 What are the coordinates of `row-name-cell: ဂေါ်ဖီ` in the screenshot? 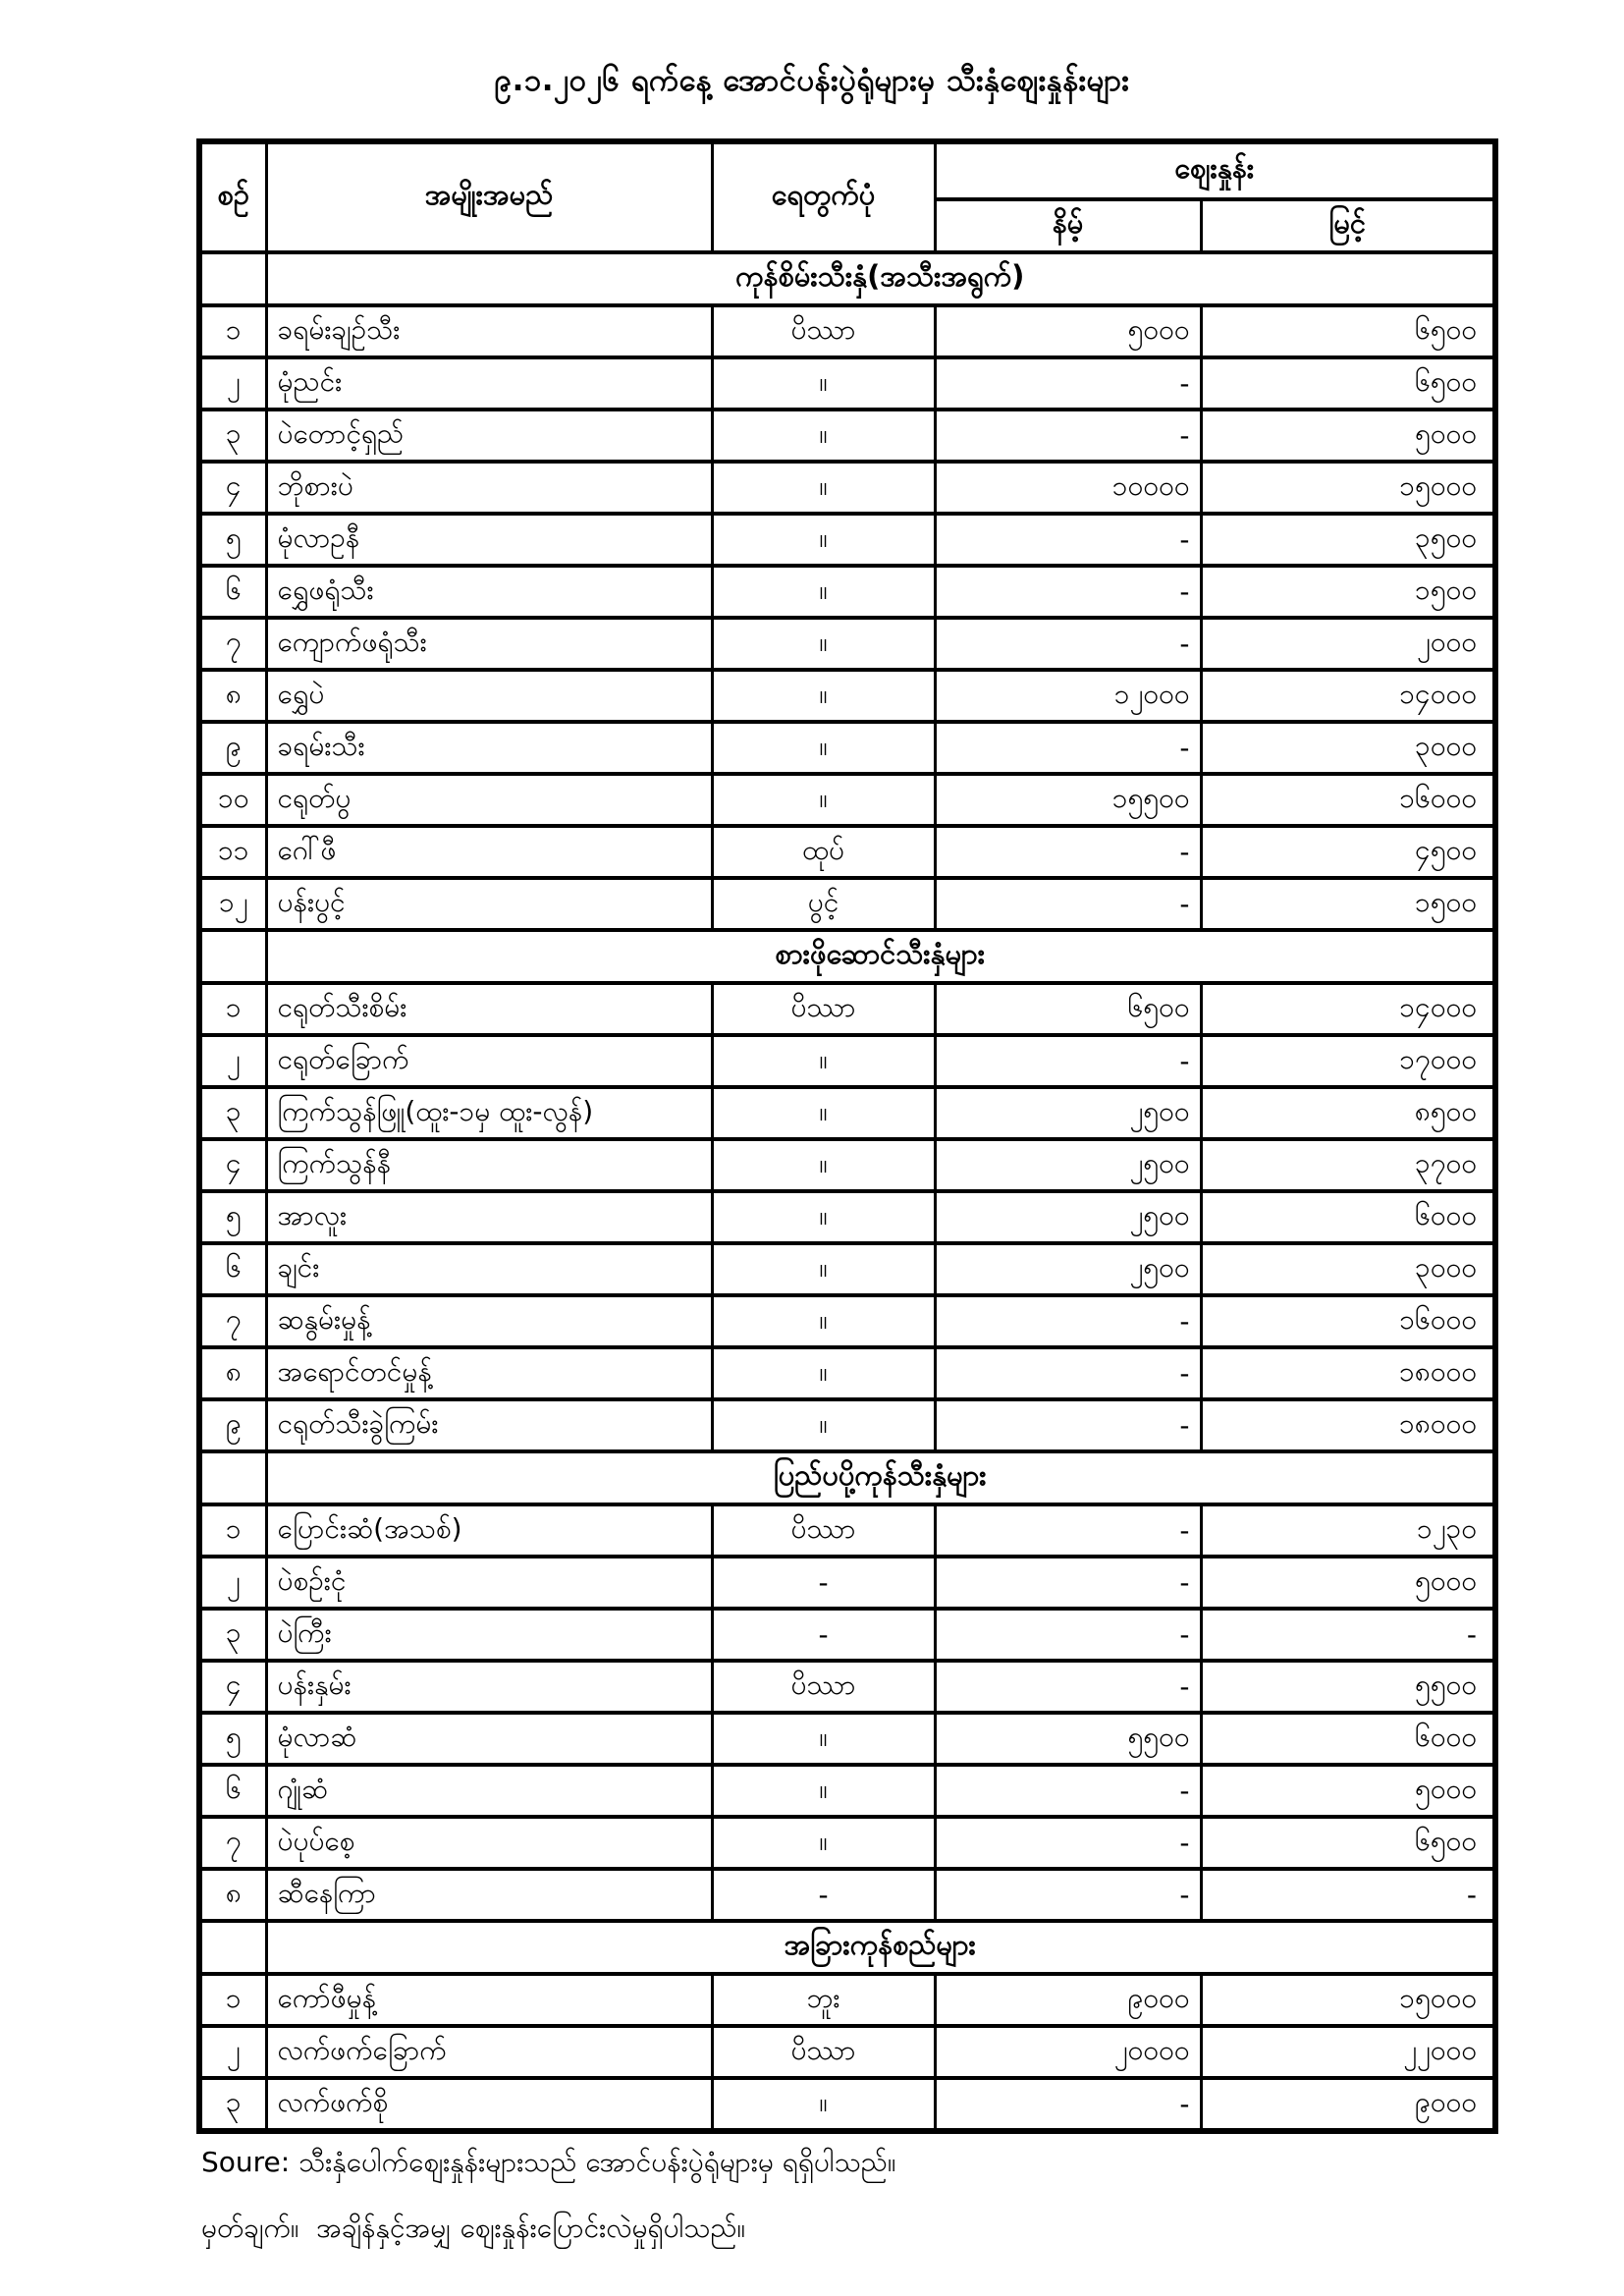 It's located at (489, 852).